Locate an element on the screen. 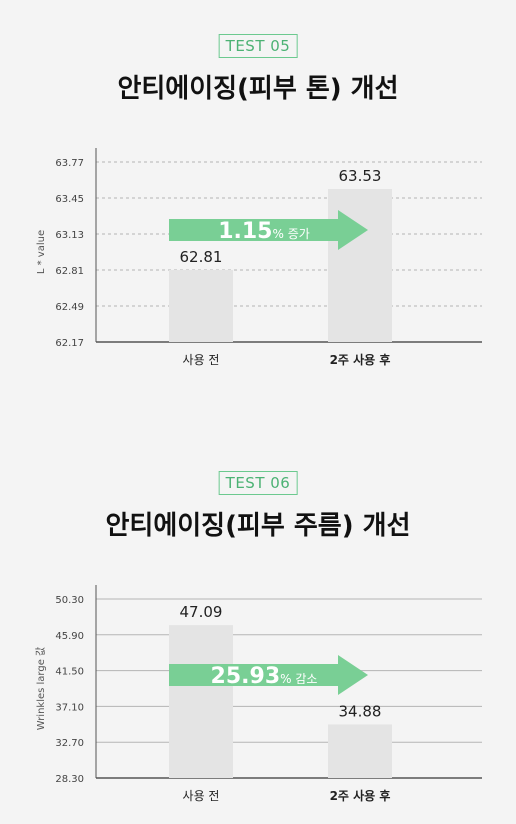  test06-y-tick-label: 32.70 is located at coordinates (69, 743).